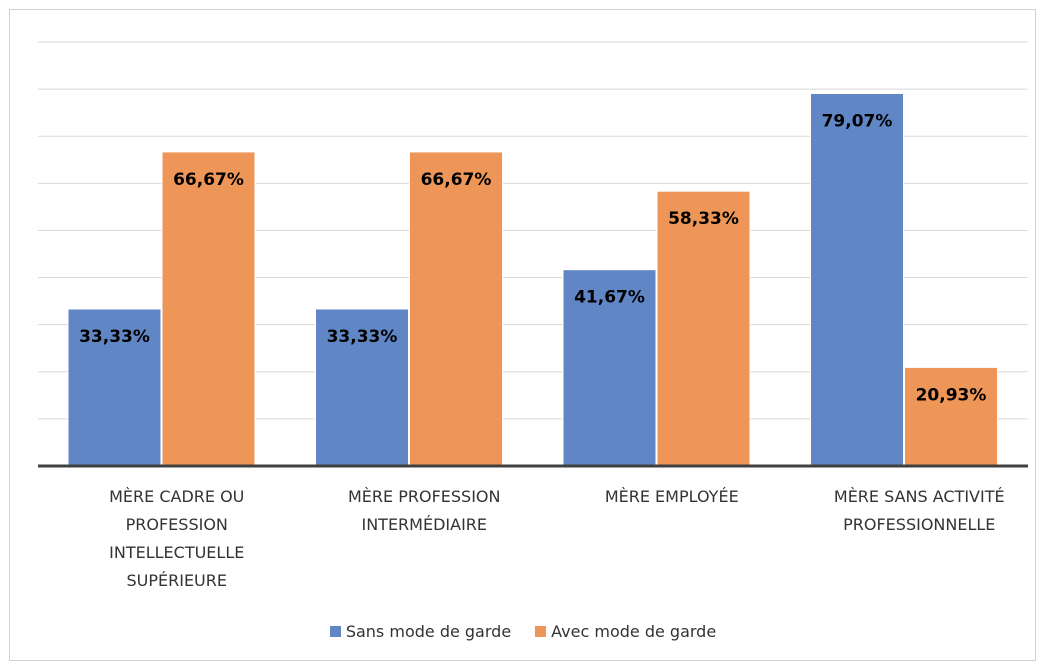  I want to click on x-tick-label: MÈRE SANS ACTIVITÉ PROFESSIONNELLE, so click(919, 510).